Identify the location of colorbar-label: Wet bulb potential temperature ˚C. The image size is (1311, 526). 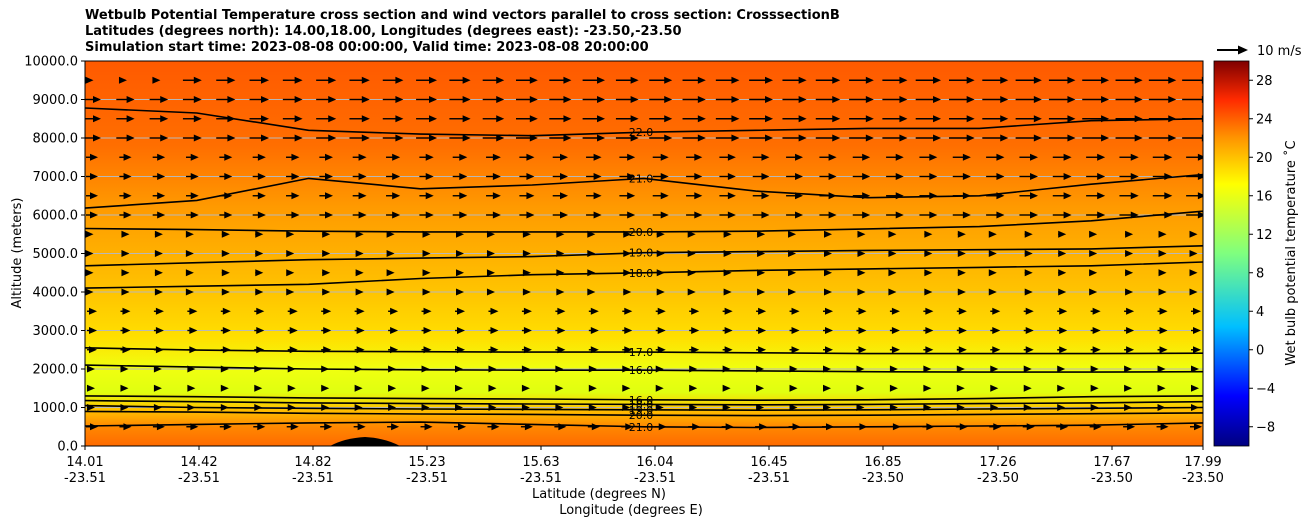
(1291, 252).